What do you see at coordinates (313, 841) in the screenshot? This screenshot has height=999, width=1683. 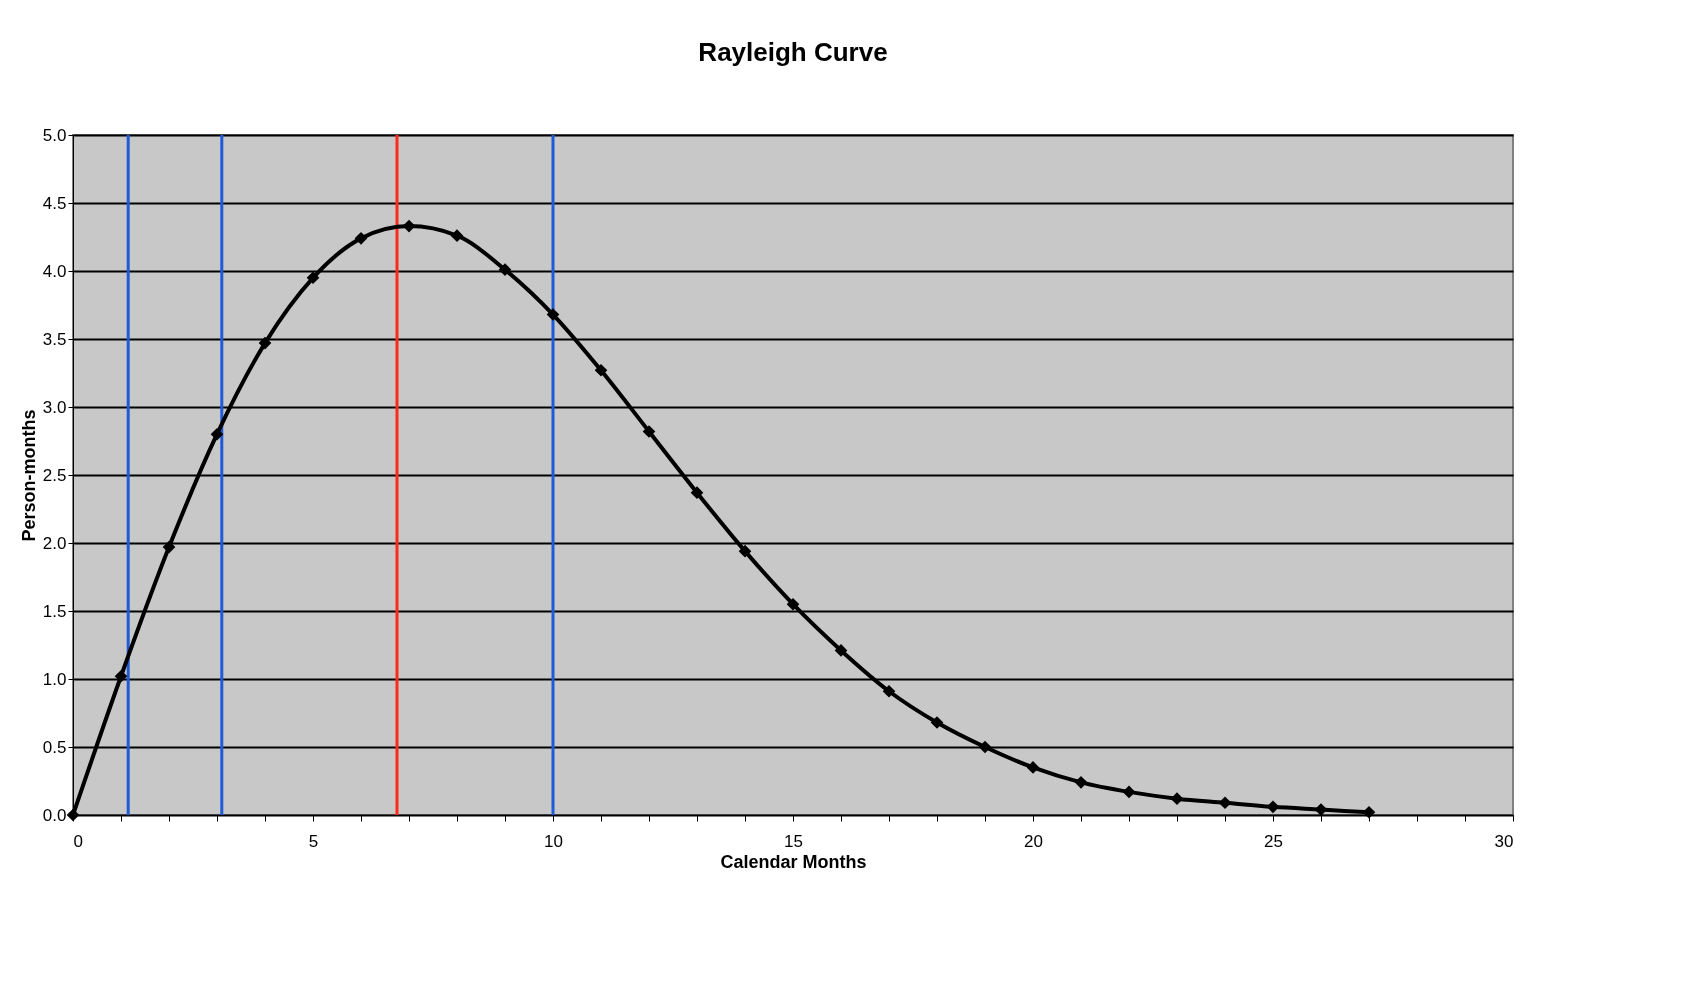 I see `x-tick-label: 5` at bounding box center [313, 841].